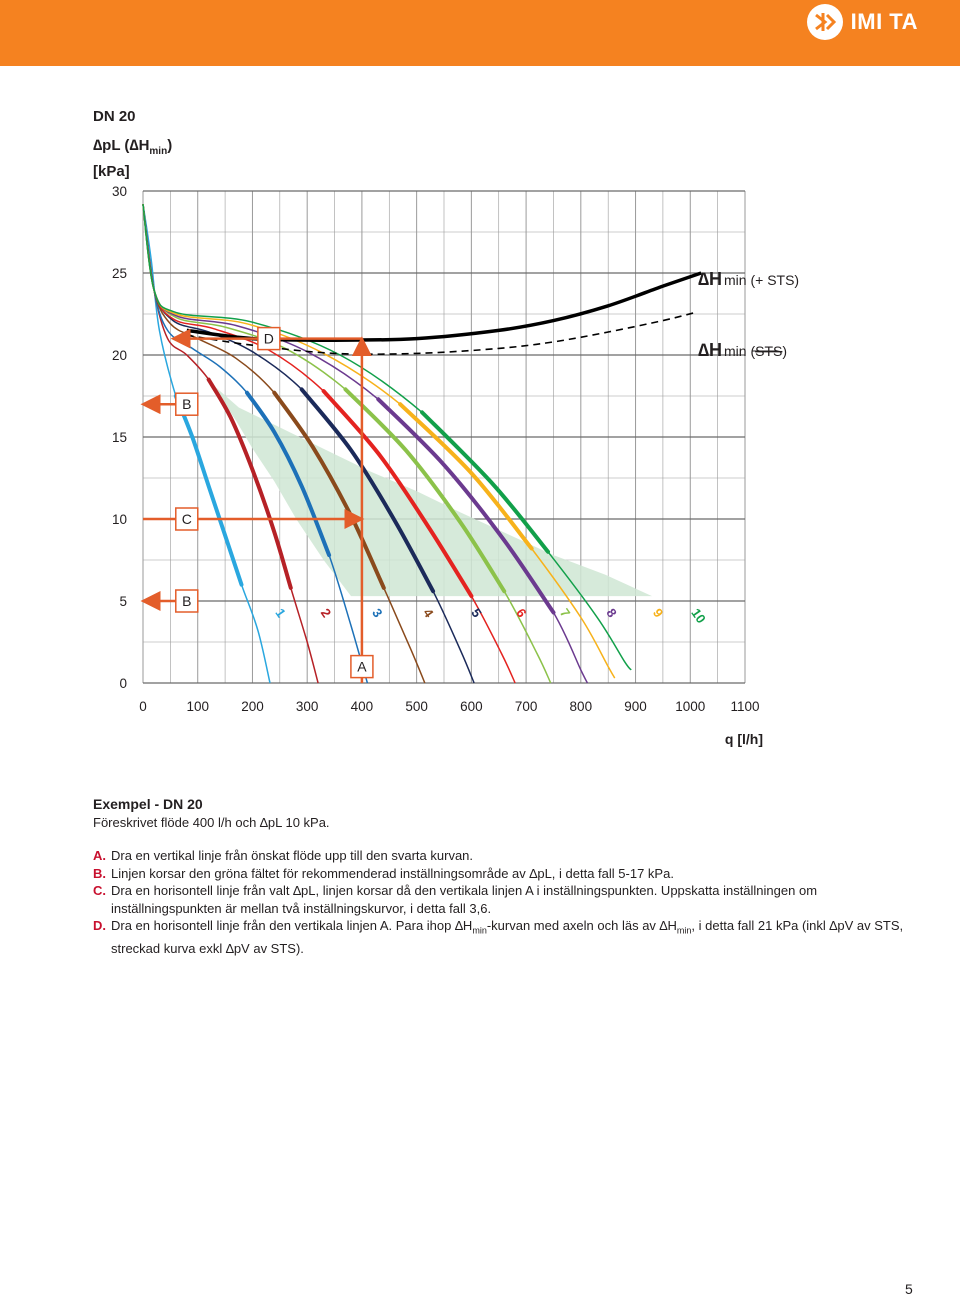 The width and height of the screenshot is (960, 1298). Describe the element at coordinates (197, 706) in the screenshot. I see `x-tick-label: 100` at that location.